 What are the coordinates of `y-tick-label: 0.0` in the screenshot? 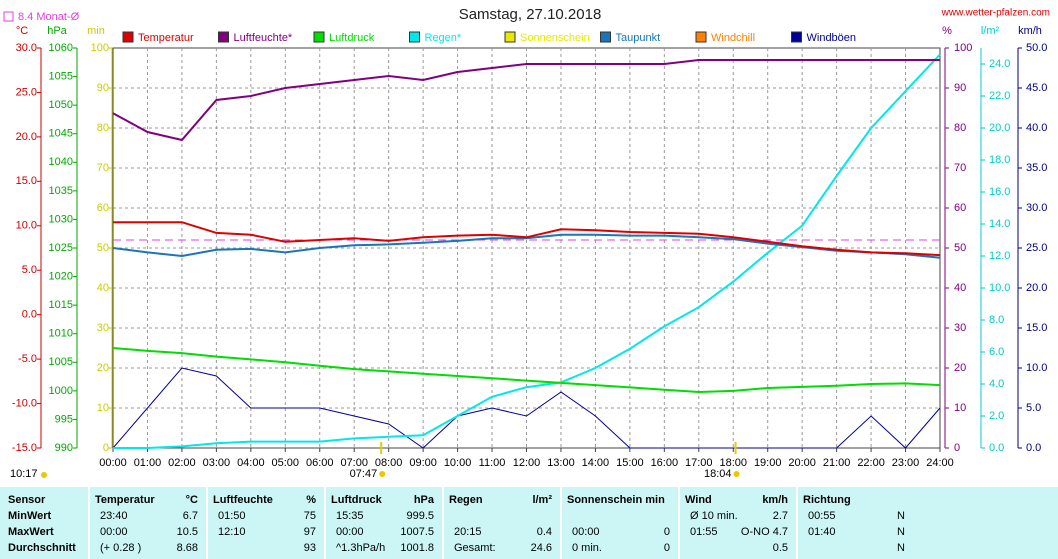 It's located at (1033, 448).